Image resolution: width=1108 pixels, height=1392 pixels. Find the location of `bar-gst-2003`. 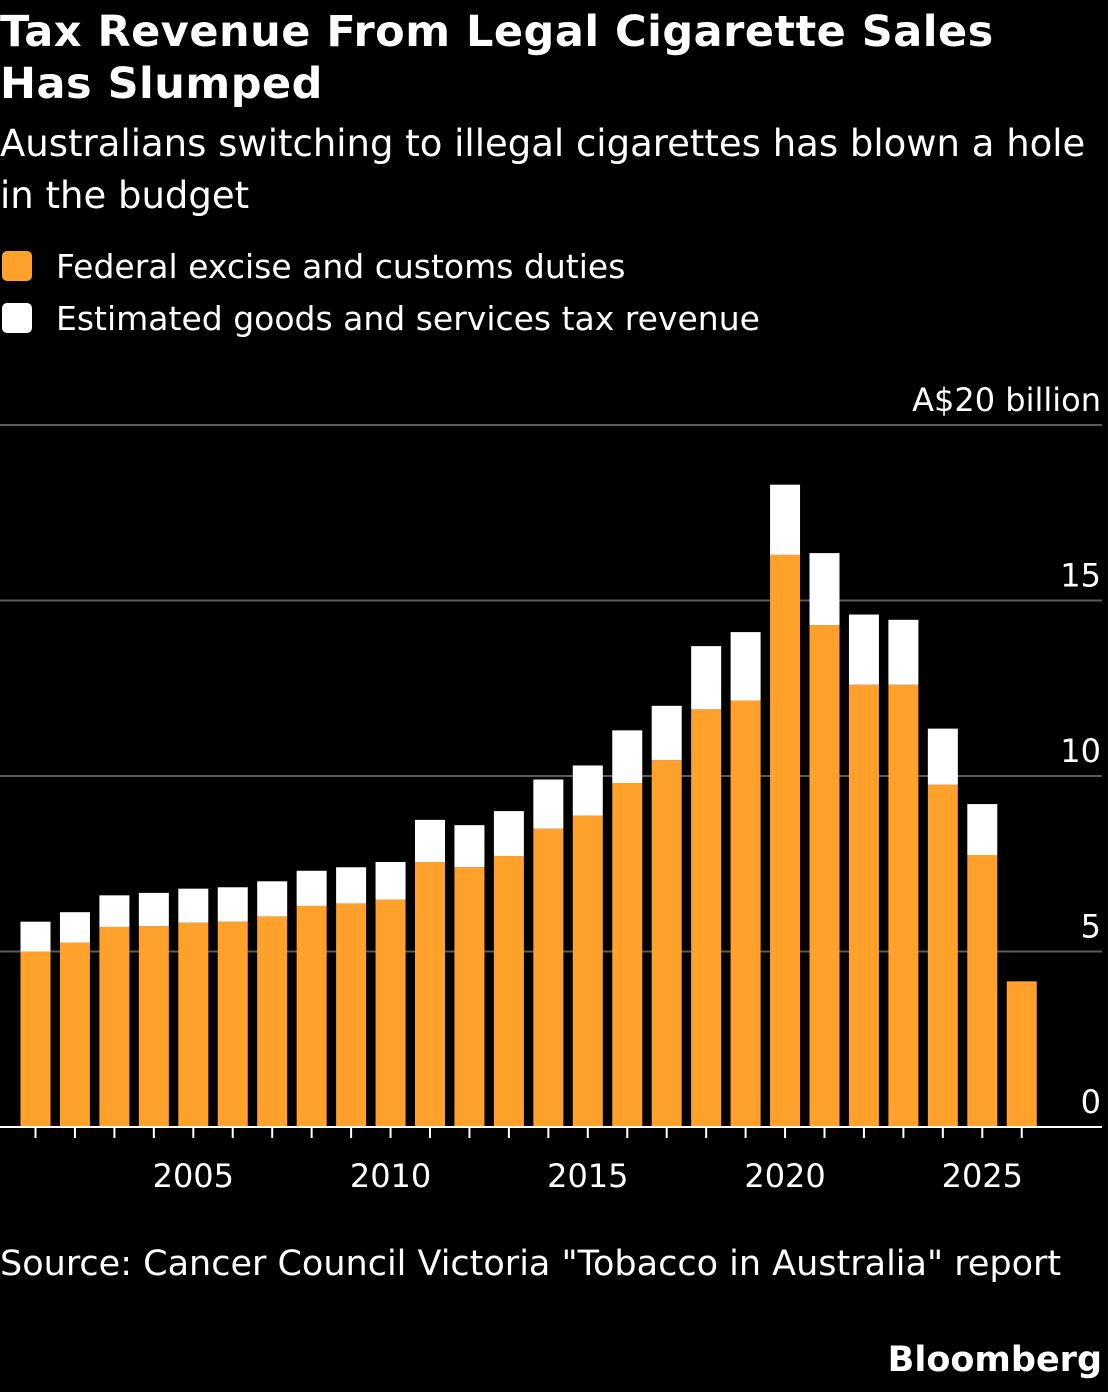

bar-gst-2003 is located at coordinates (114, 911).